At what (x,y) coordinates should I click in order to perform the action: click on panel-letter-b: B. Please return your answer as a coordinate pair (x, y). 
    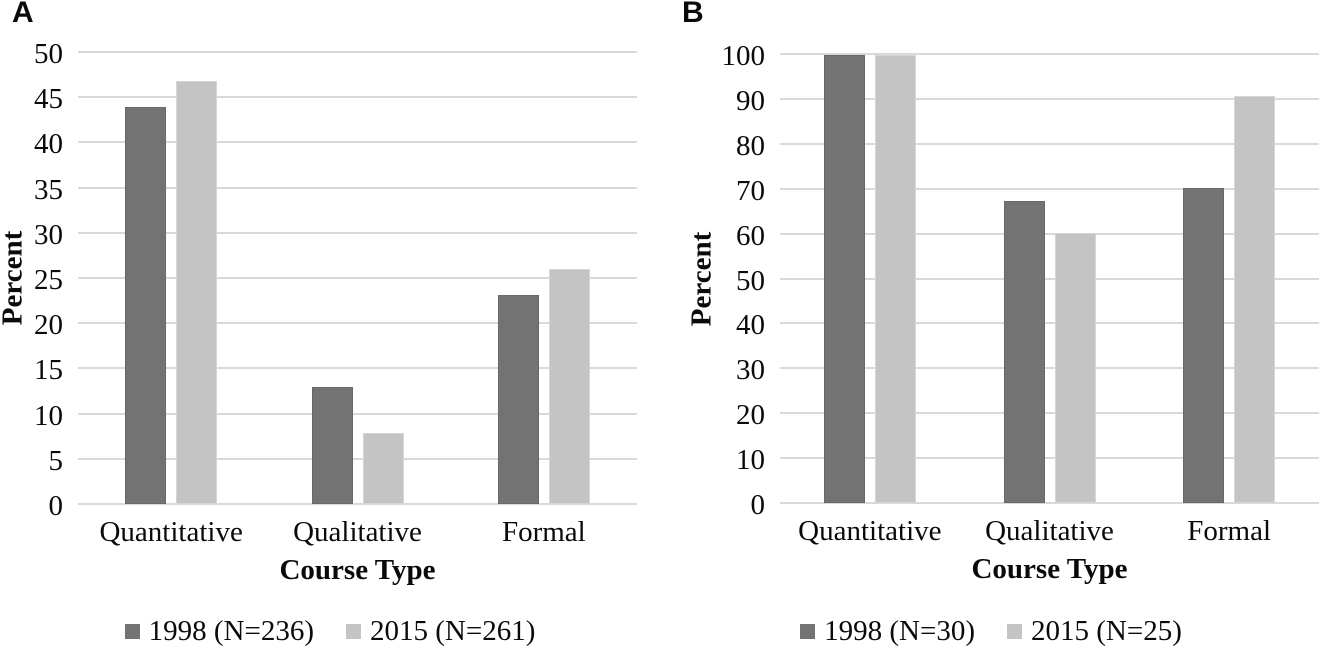
    Looking at the image, I should click on (693, 14).